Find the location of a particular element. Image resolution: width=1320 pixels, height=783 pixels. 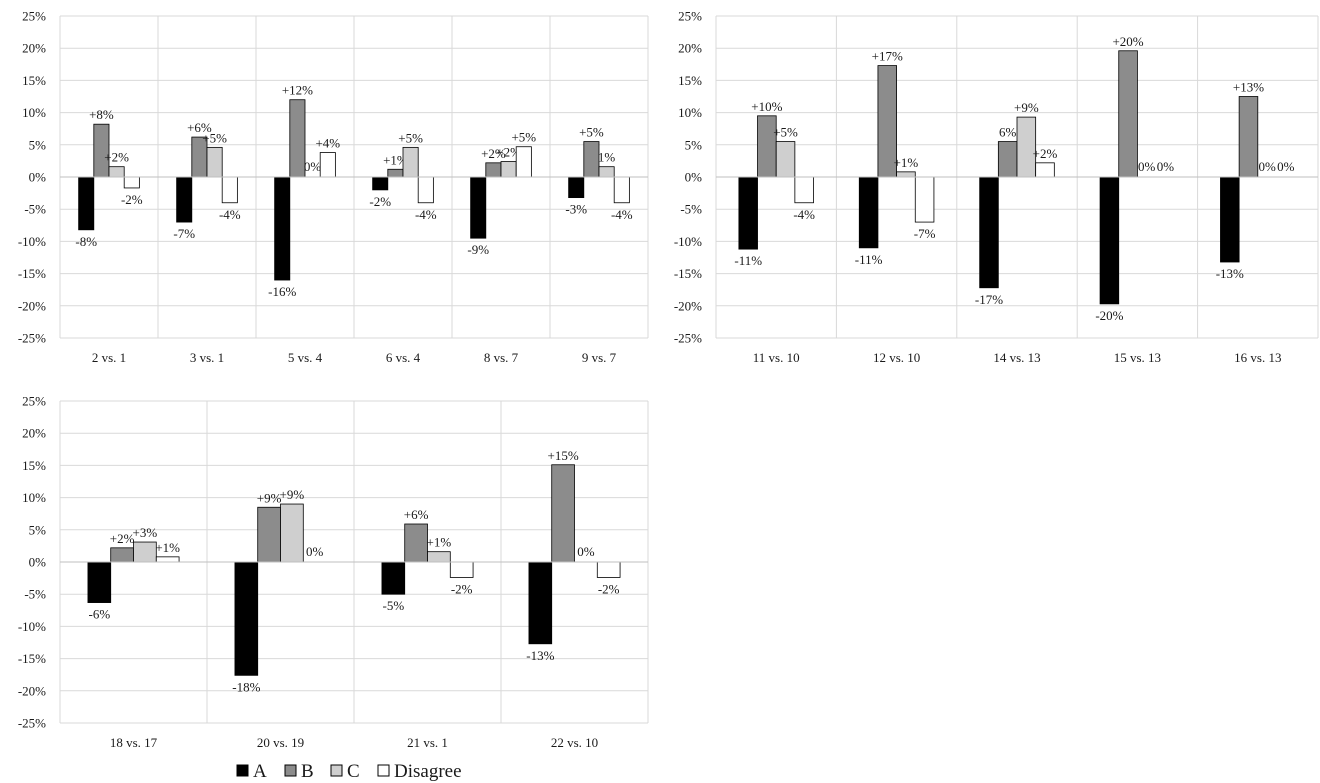

data-label: -18% is located at coordinates (246, 686).